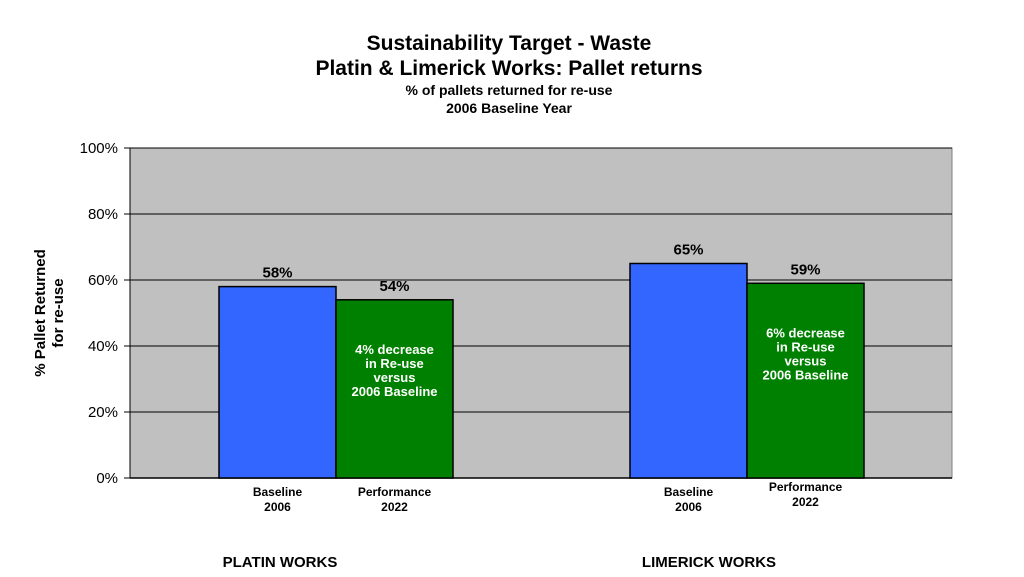  Describe the element at coordinates (509, 108) in the screenshot. I see `chart-subtitle-line2: 2006 Baseline Year` at that location.